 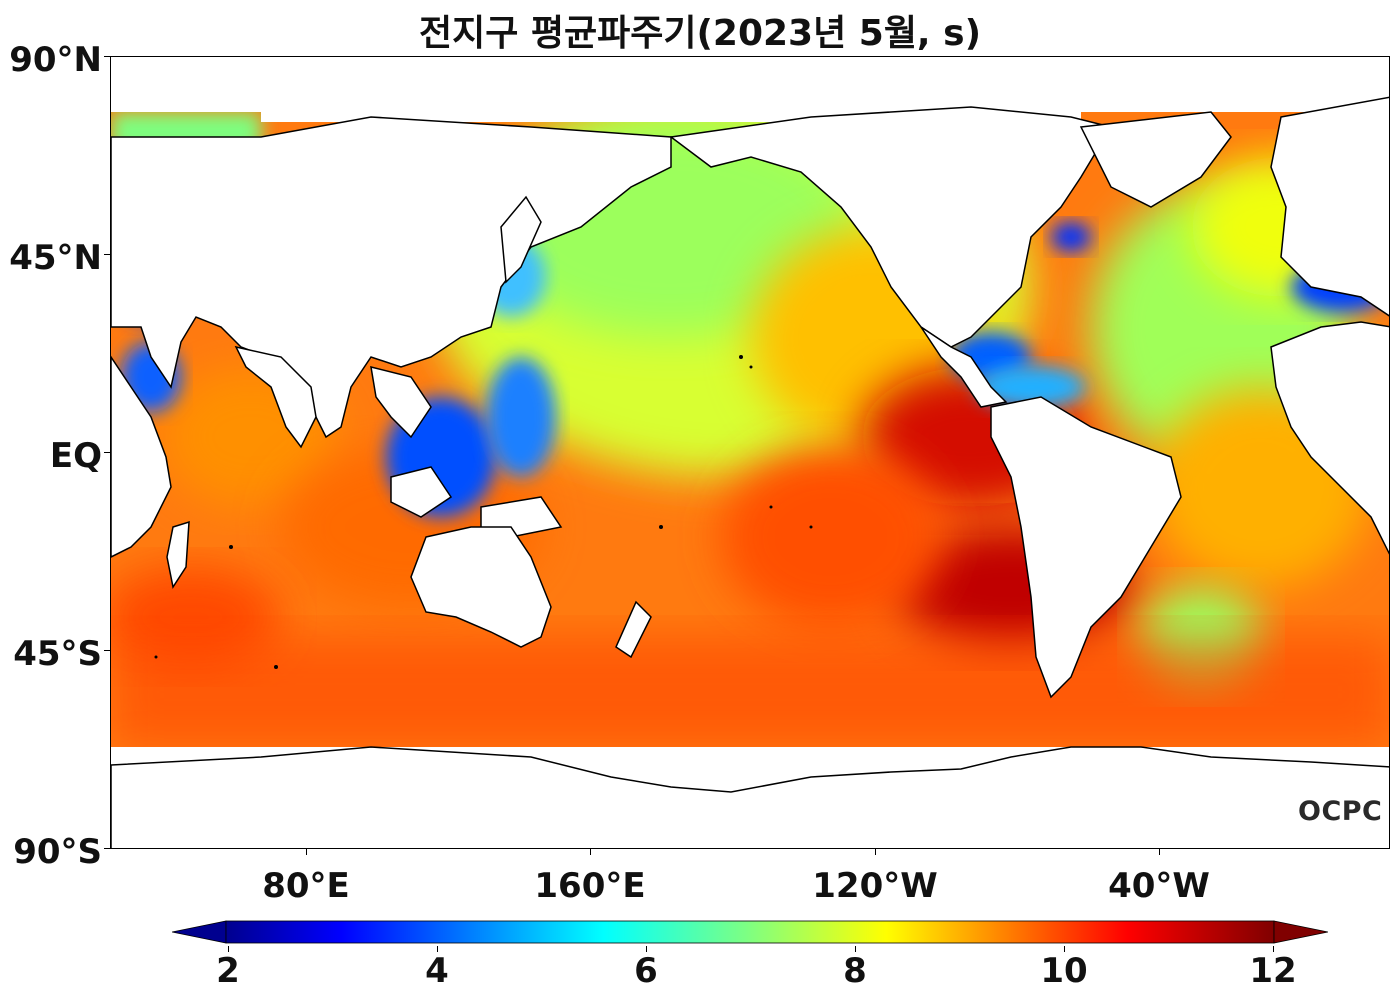 What do you see at coordinates (875, 886) in the screenshot?
I see `x-label-120w: 120°W` at bounding box center [875, 886].